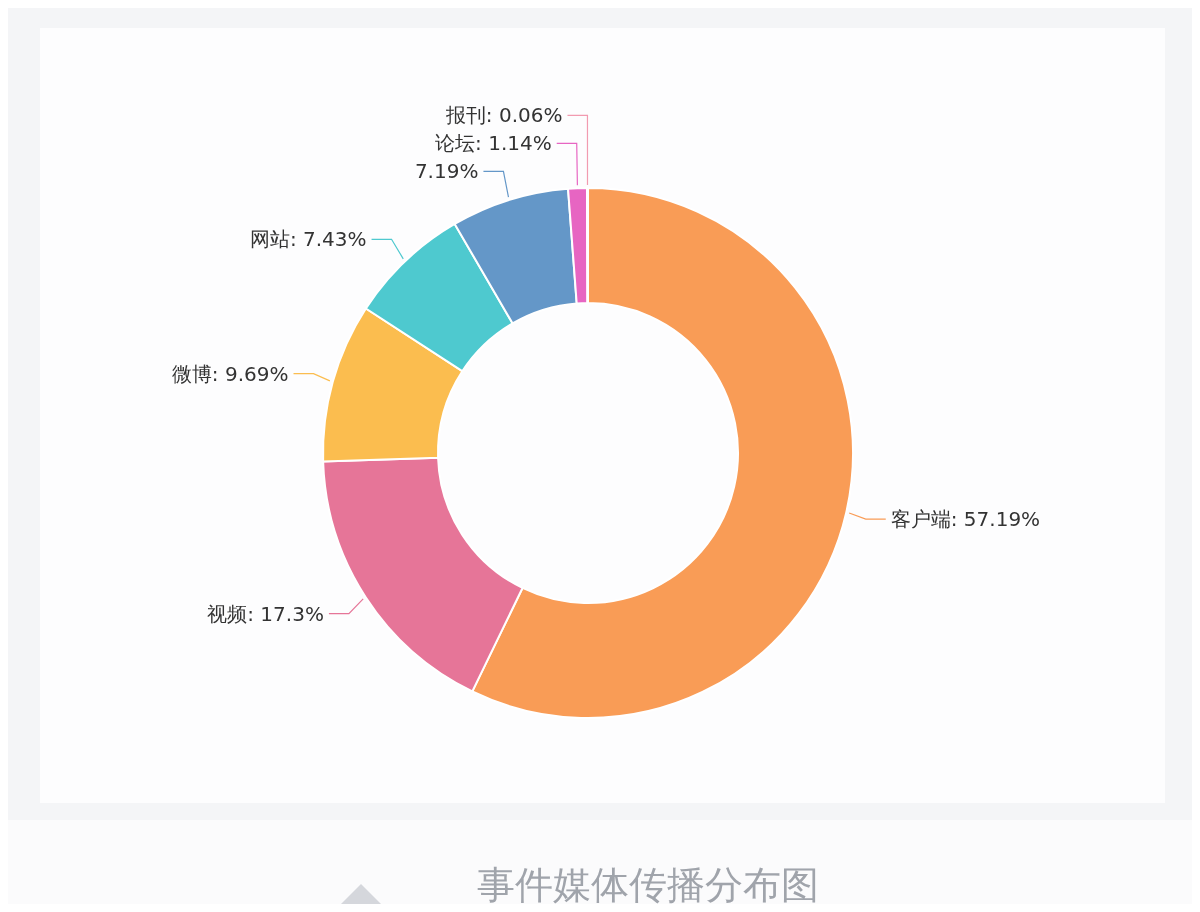  Describe the element at coordinates (446, 171) in the screenshot. I see `data-label: 7.19%` at that location.